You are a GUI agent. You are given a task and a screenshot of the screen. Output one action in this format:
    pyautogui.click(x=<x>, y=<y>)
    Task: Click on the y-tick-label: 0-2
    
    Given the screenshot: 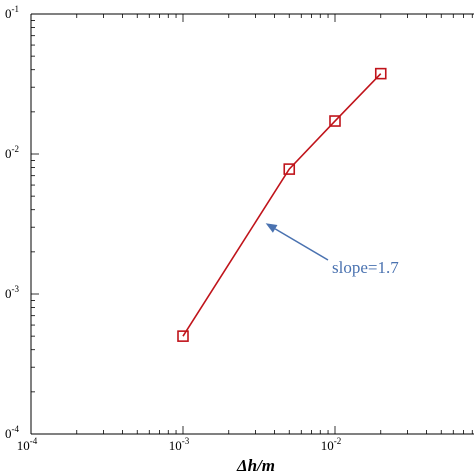 What is the action you would take?
    pyautogui.click(x=12, y=152)
    